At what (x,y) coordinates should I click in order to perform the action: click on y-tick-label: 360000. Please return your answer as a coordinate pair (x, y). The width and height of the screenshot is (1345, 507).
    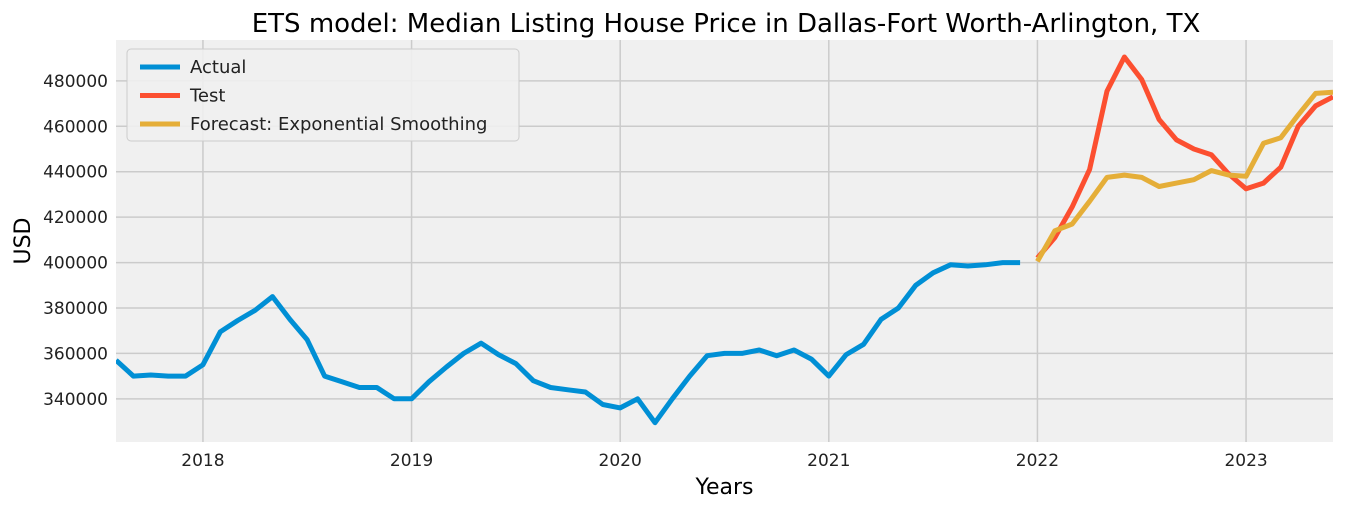
    Looking at the image, I should click on (75, 354).